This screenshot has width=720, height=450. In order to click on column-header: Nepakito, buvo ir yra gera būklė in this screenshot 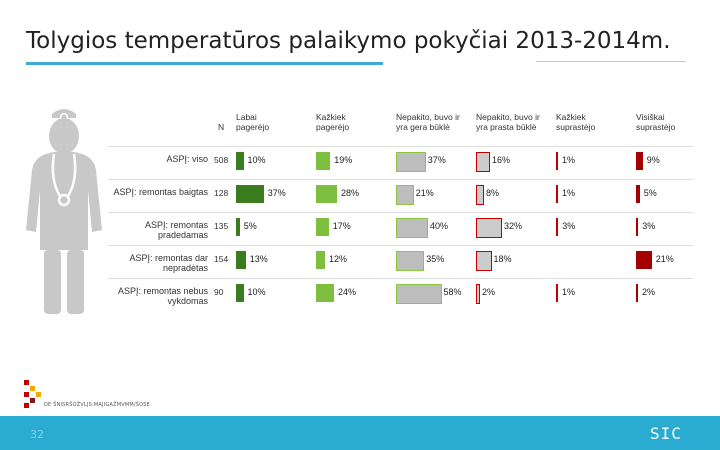, I will do `click(428, 122)`.